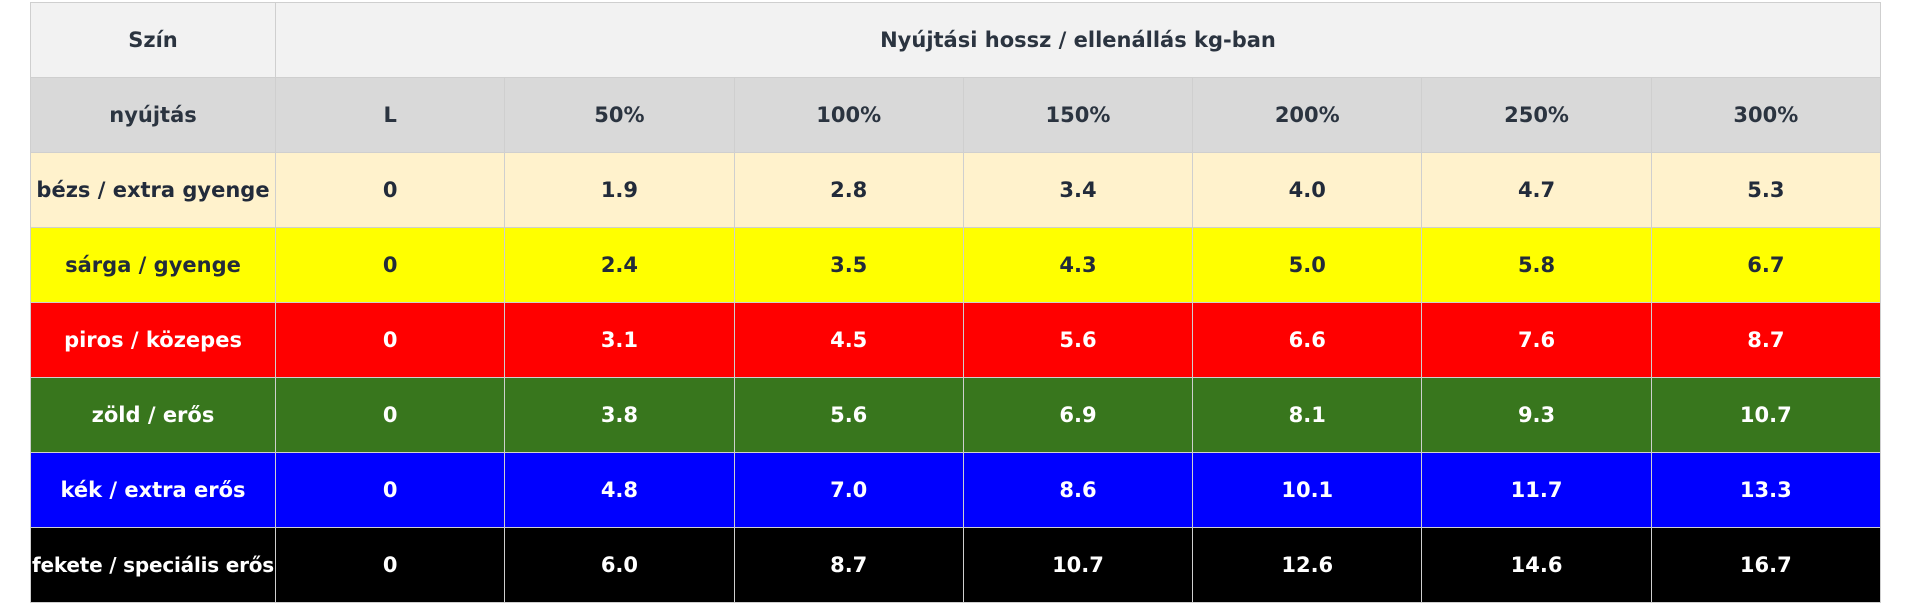 The image size is (1910, 603). I want to click on row-color-label: kék / extra erős, so click(153, 490).